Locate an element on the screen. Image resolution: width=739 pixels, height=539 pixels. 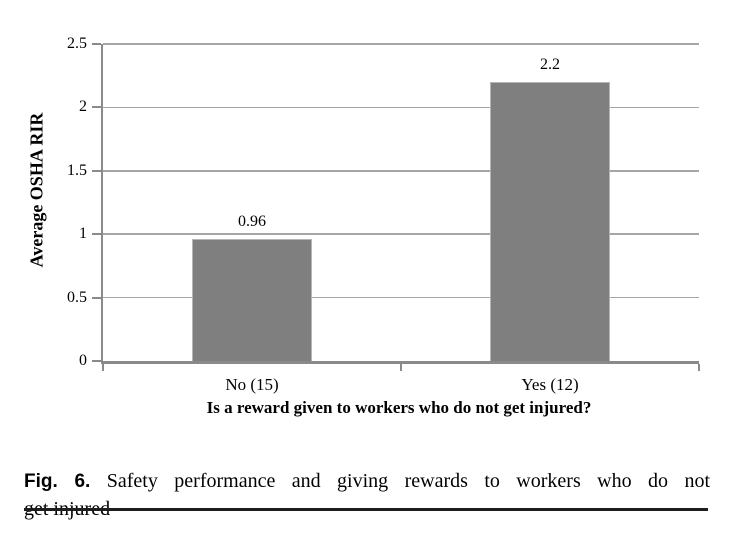
bar-value-label: 0.96 is located at coordinates (252, 222).